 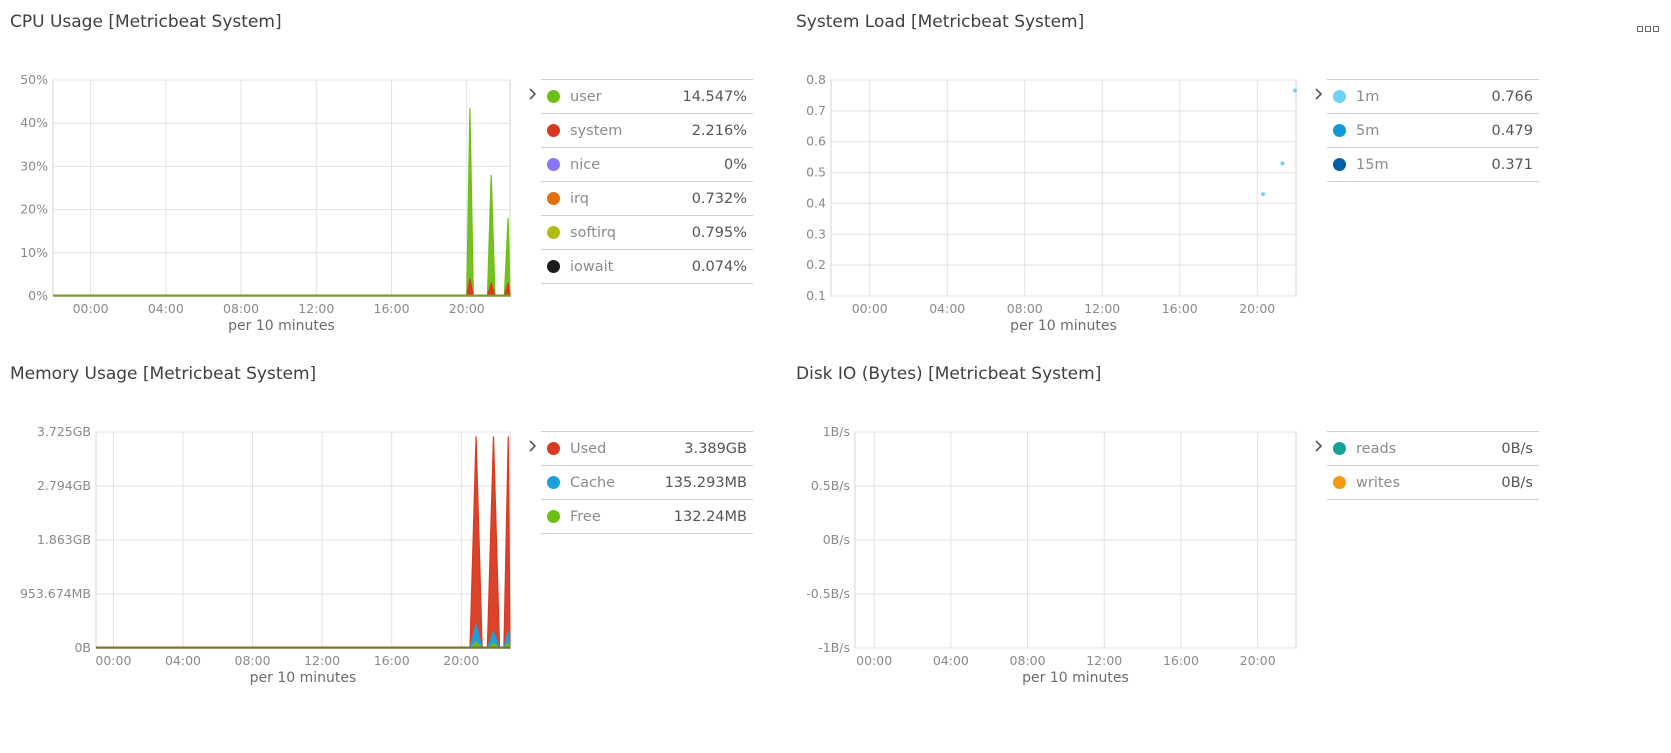 What do you see at coordinates (1512, 164) in the screenshot?
I see `legend-value: 0.371` at bounding box center [1512, 164].